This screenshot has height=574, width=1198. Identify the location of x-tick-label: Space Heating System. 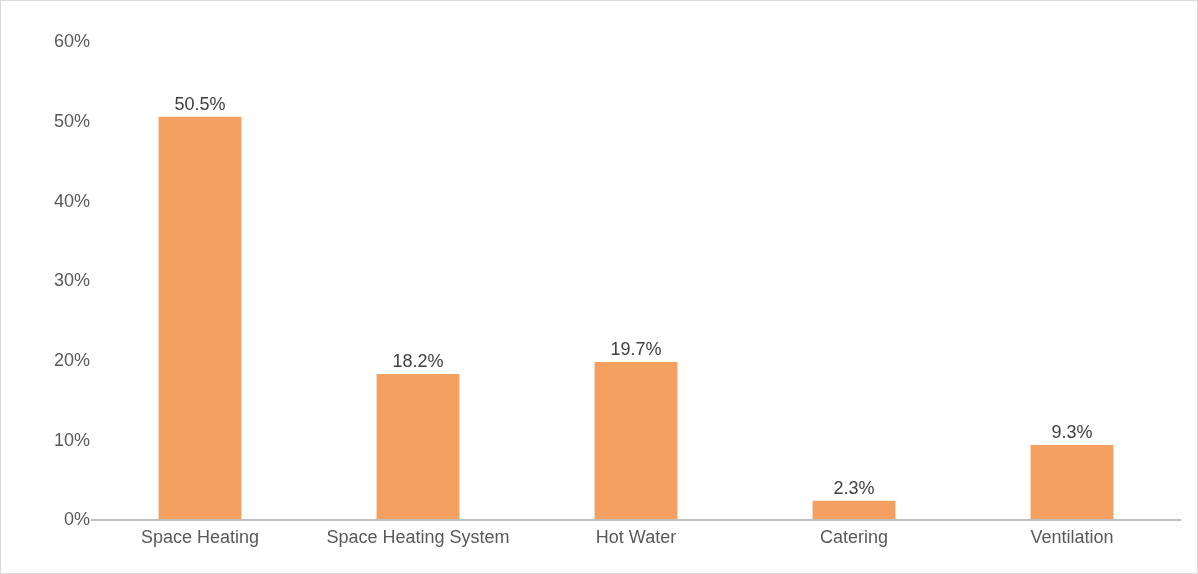
(418, 536).